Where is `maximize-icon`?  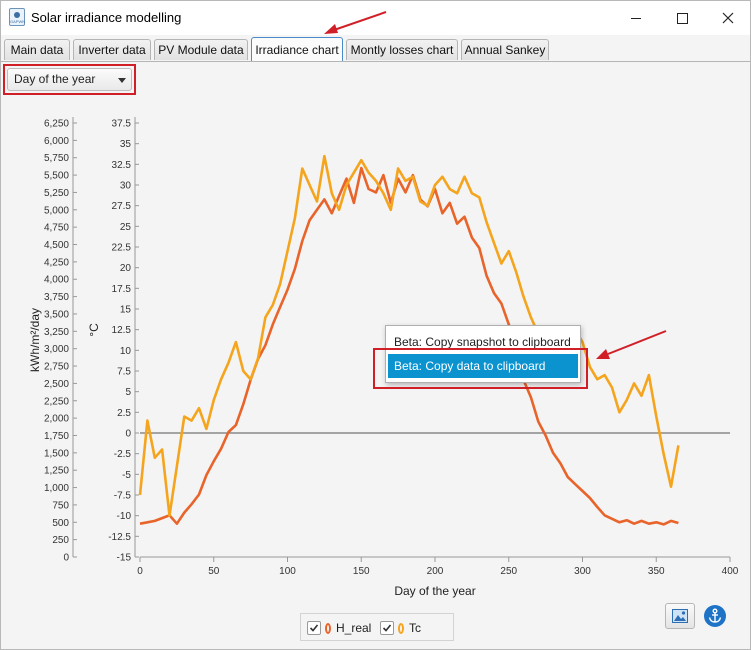 maximize-icon is located at coordinates (682, 18).